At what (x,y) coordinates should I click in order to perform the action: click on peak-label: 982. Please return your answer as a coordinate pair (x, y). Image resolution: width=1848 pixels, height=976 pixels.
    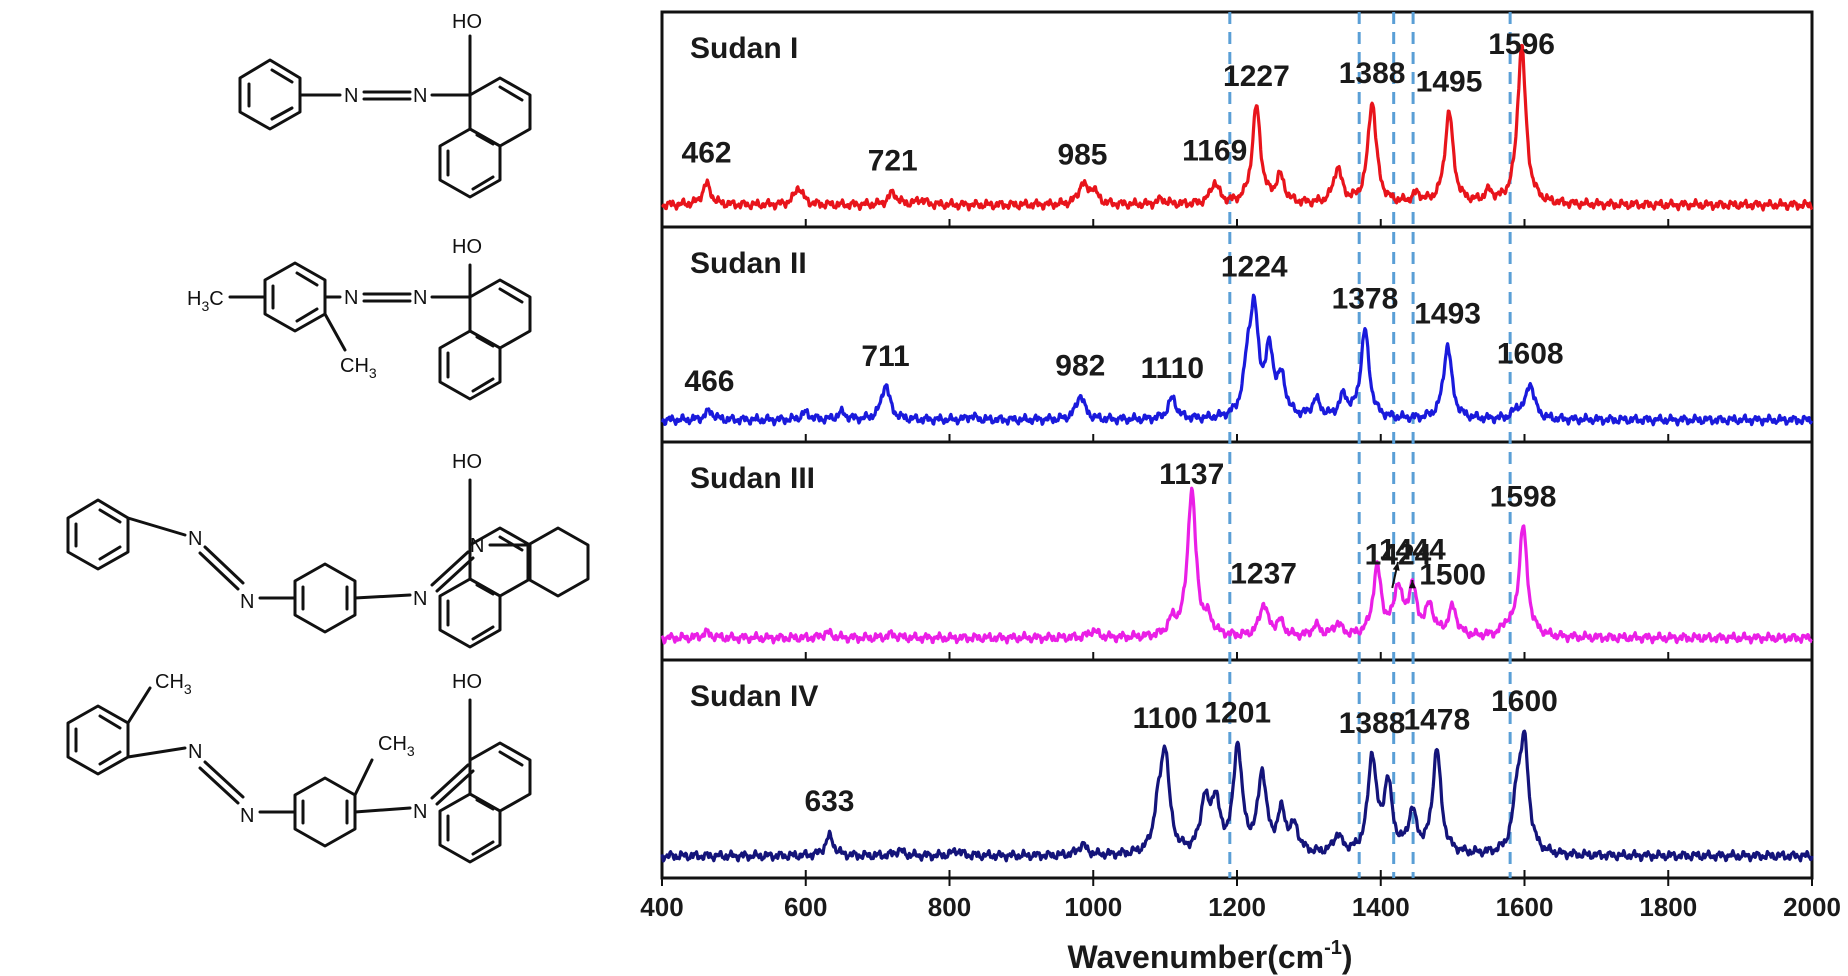
    Looking at the image, I should click on (1080, 366).